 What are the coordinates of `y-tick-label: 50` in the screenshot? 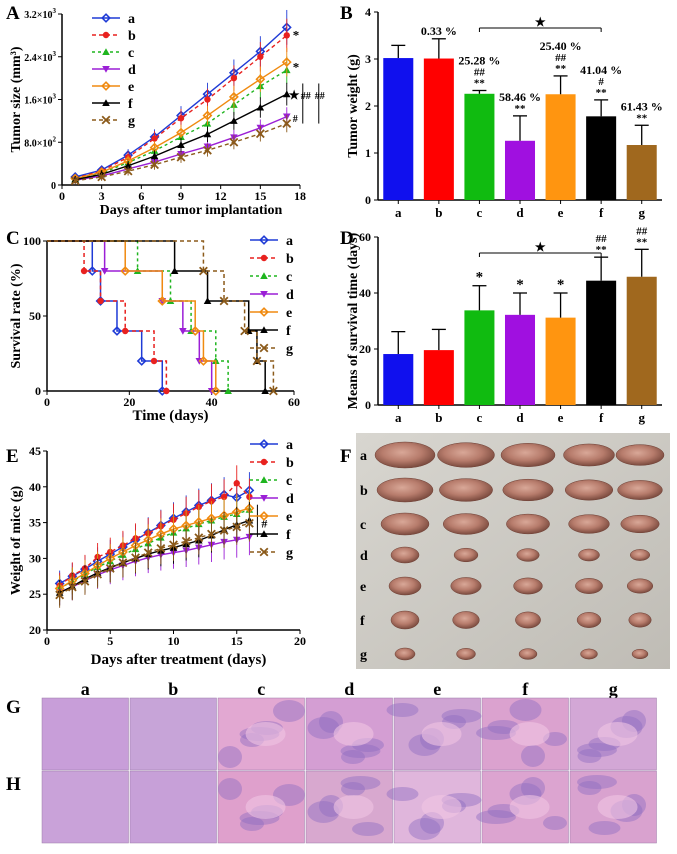 It's located at (35, 316).